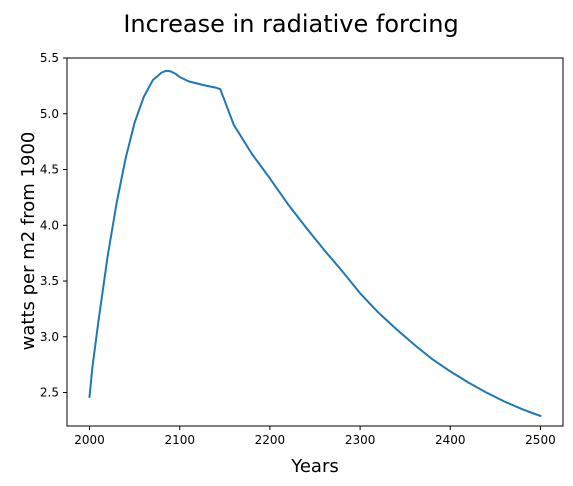 This screenshot has height=486, width=573. Describe the element at coordinates (315, 436) in the screenshot. I see `x-axis-ticks: 2000 2100 2200 2300 2400 2500` at that location.